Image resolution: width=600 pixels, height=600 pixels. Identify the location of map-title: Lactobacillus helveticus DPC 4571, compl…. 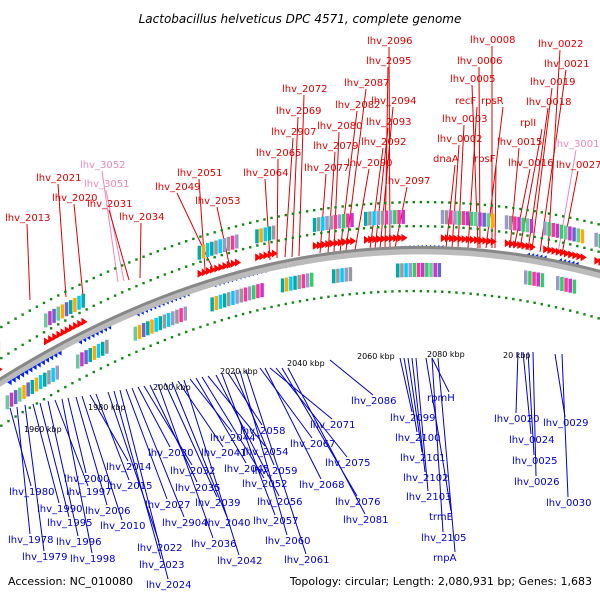
(300, 19).